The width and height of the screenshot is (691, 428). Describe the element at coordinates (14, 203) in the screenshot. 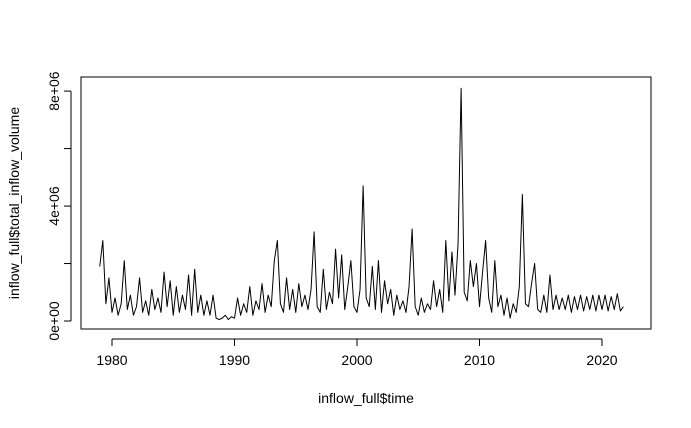

I see `y-axis-label: inflow_full$total_inflow_volume` at that location.